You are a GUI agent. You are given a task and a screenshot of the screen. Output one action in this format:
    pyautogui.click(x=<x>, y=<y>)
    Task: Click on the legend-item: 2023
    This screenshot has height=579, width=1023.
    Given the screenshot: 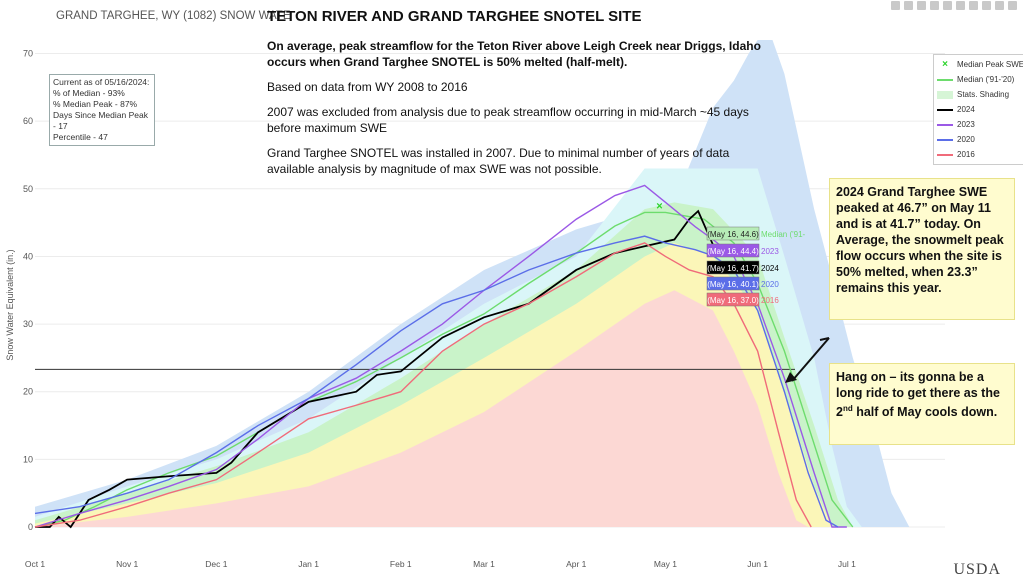 What is the action you would take?
    pyautogui.click(x=980, y=124)
    